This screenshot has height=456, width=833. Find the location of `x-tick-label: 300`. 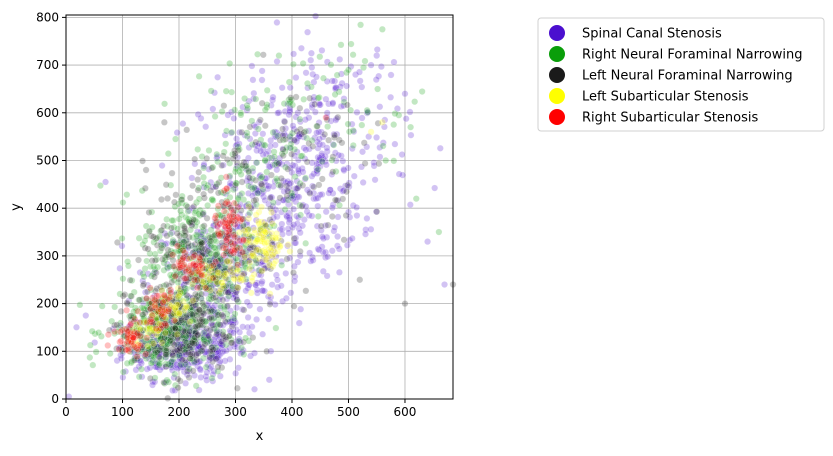

x-tick-label: 300 is located at coordinates (235, 412).